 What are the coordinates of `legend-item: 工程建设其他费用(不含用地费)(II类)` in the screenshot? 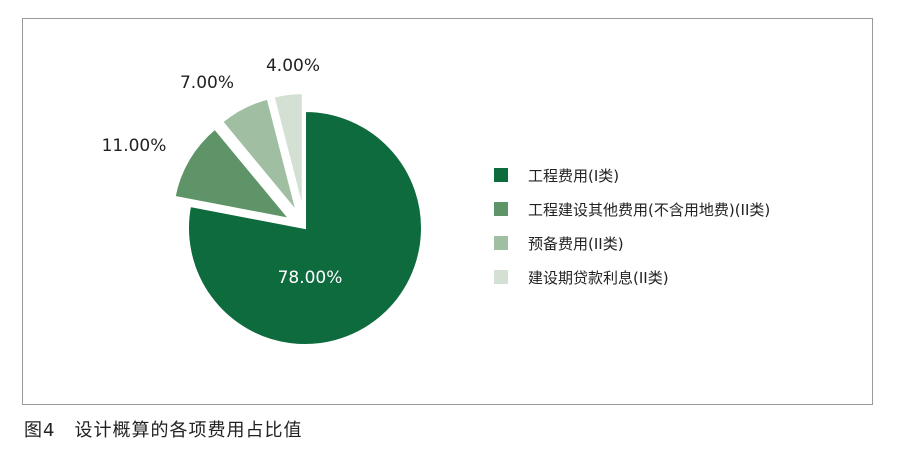 It's located at (632, 209).